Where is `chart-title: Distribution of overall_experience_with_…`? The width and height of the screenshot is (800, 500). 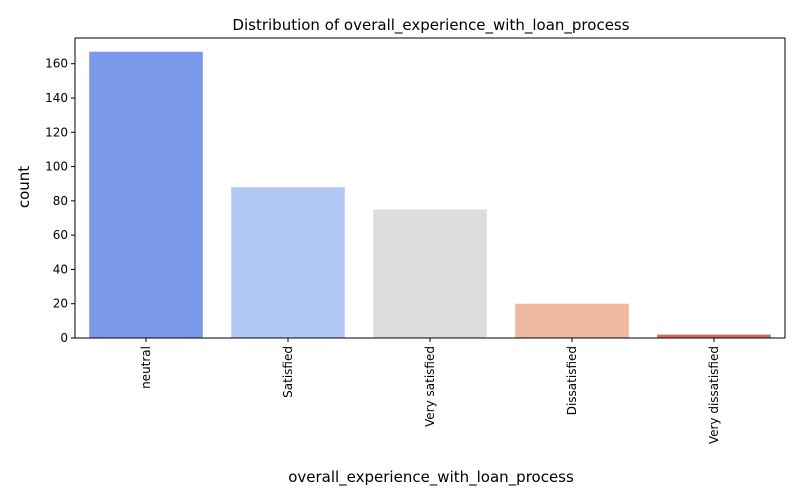
chart-title: Distribution of overall_experience_with_… is located at coordinates (430, 25).